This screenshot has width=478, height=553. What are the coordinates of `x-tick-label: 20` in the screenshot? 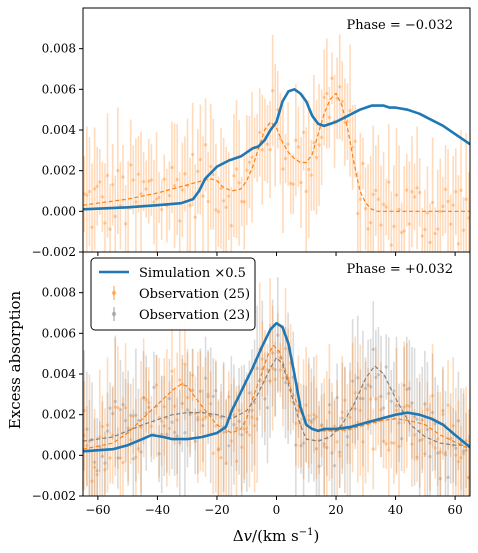 It's located at (335, 510).